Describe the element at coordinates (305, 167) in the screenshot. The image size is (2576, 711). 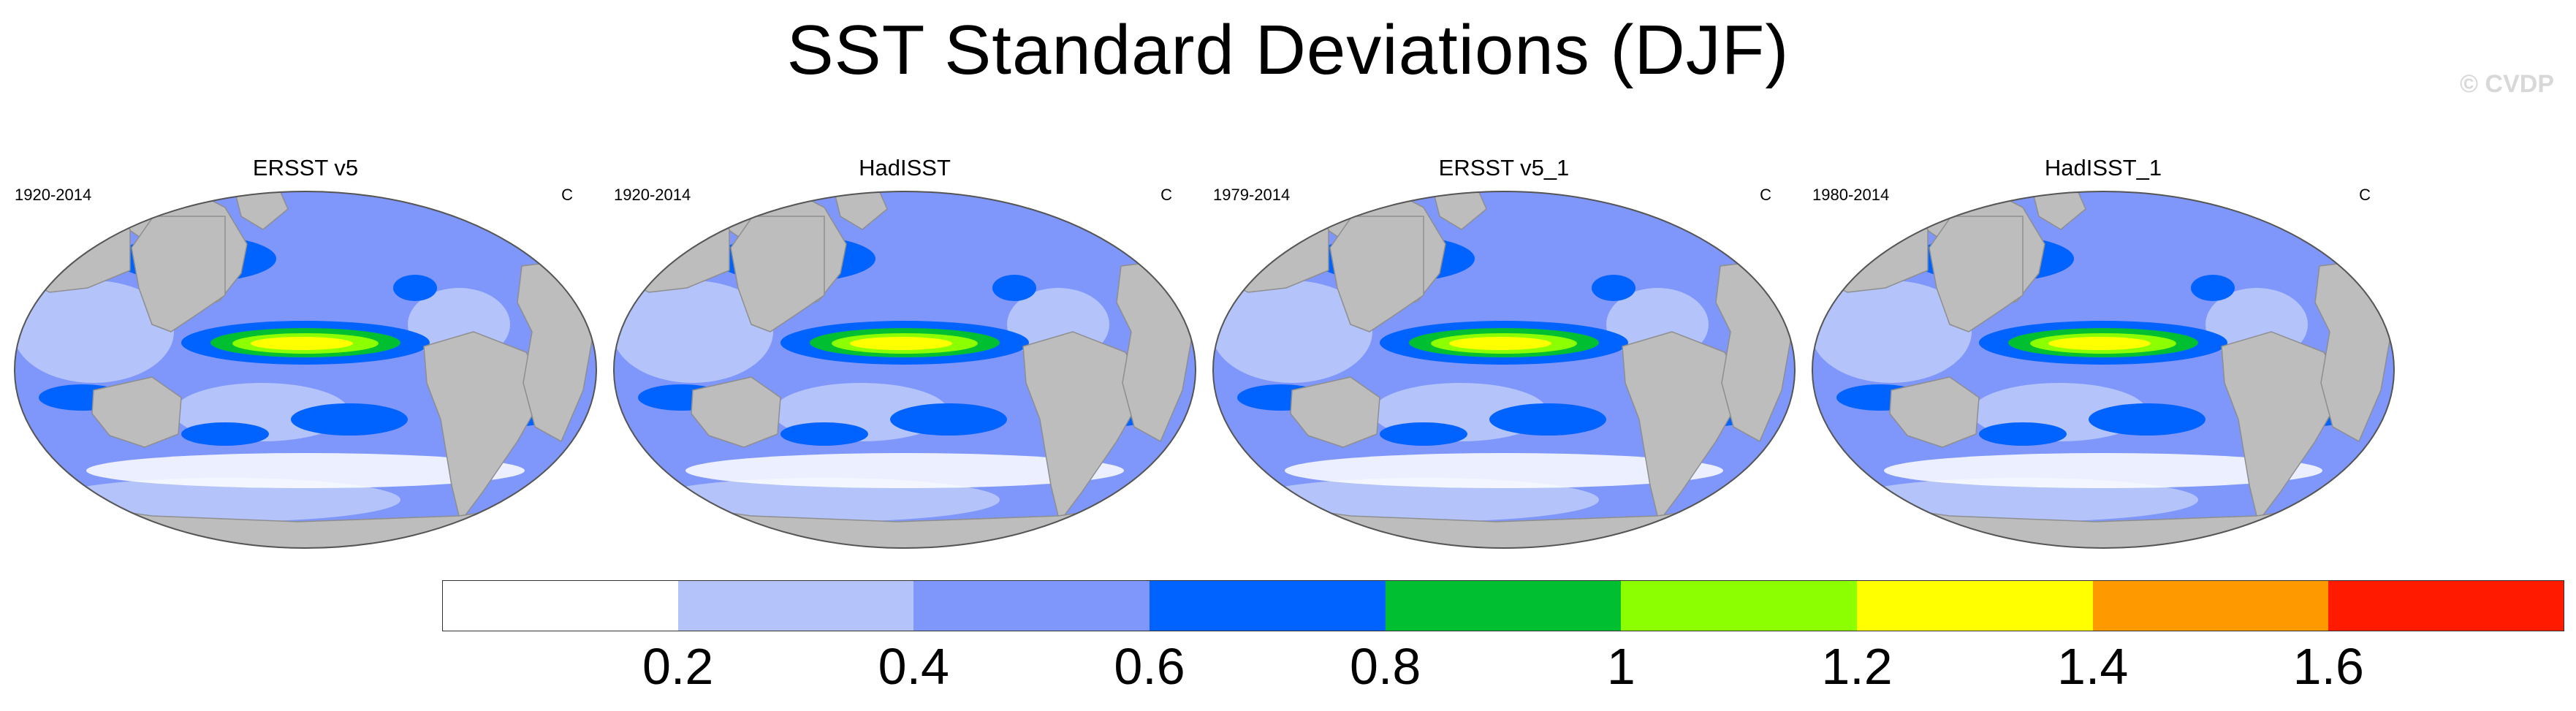
I see `panel-title: ERSST v5` at that location.